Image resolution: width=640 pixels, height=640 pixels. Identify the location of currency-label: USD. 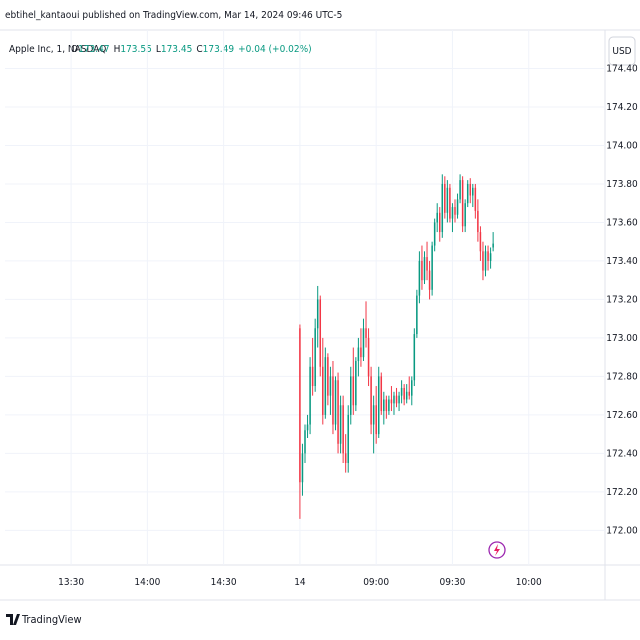
(621, 51).